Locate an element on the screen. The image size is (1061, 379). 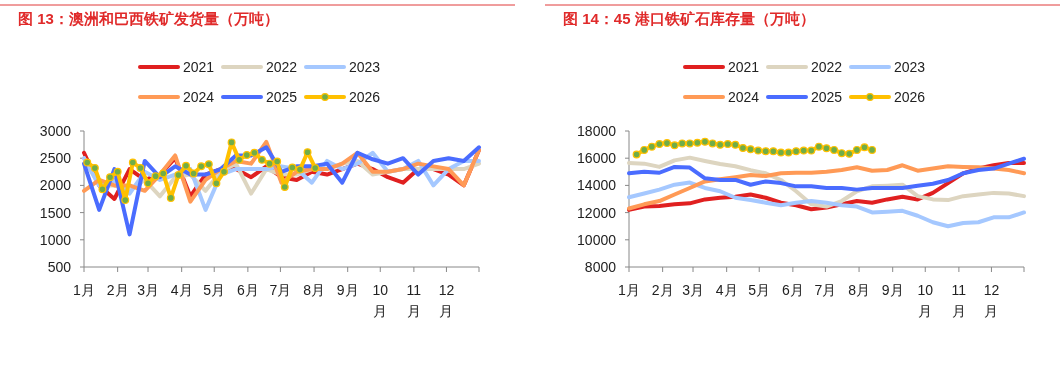
x-tick-label: 12月 is located at coordinates (446, 300).